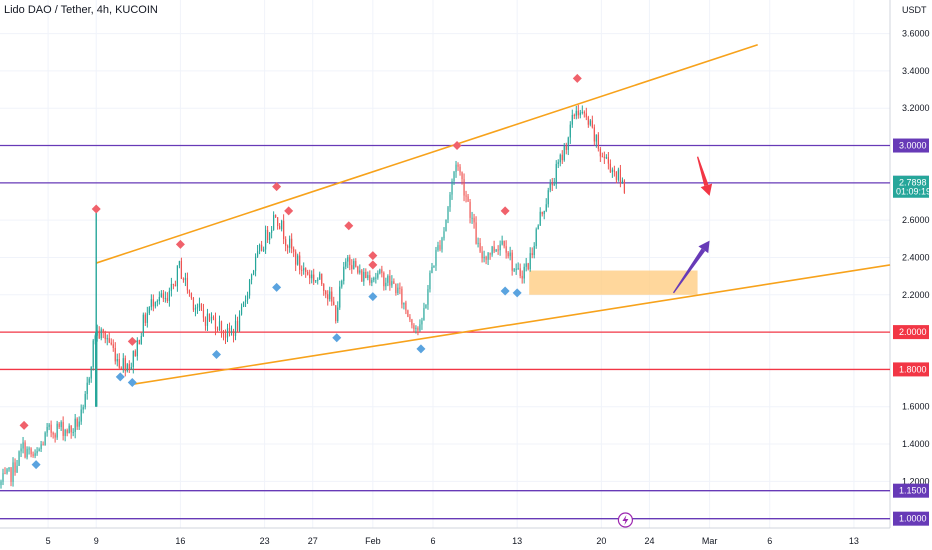 The image size is (932, 550). What do you see at coordinates (704, 176) in the screenshot?
I see `down-arrow` at bounding box center [704, 176].